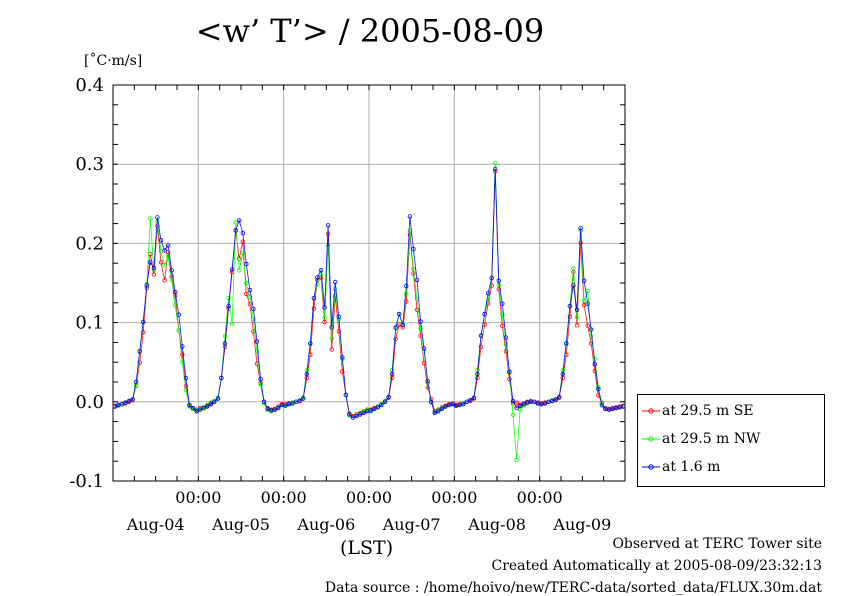 The image size is (842, 596). What do you see at coordinates (86, 481) in the screenshot?
I see `y-tick-label: -0.1` at bounding box center [86, 481].